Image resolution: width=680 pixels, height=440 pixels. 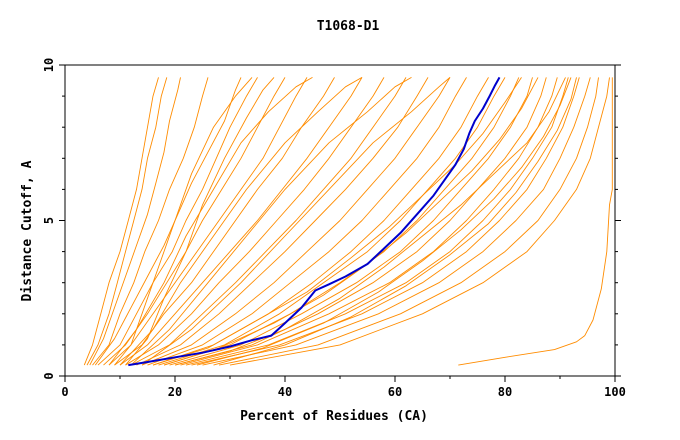 What do you see at coordinates (285, 392) in the screenshot?
I see `x-tick-label: 40` at bounding box center [285, 392].